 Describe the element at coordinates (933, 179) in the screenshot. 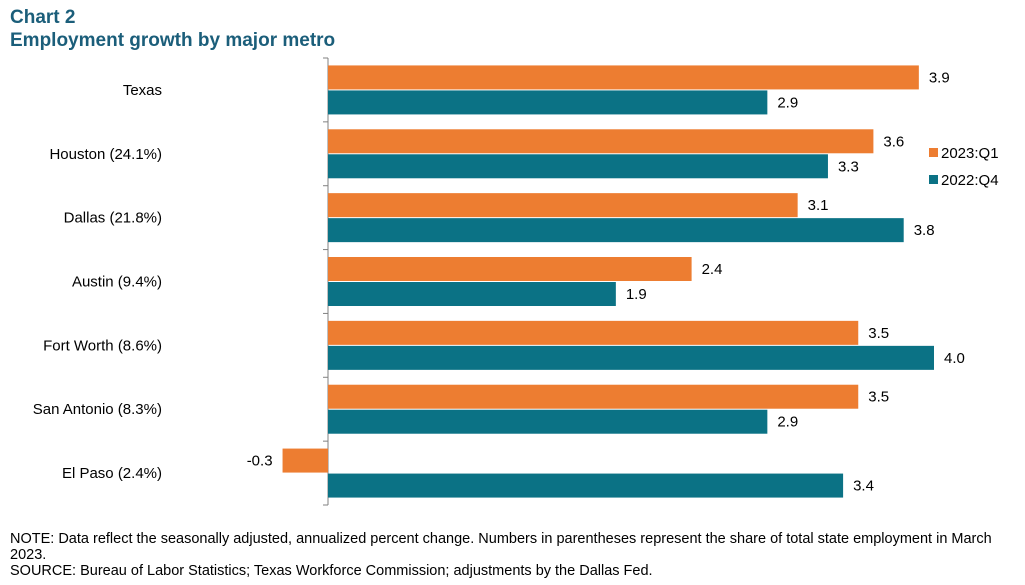

I see `legend-swatch-2022-q4` at that location.